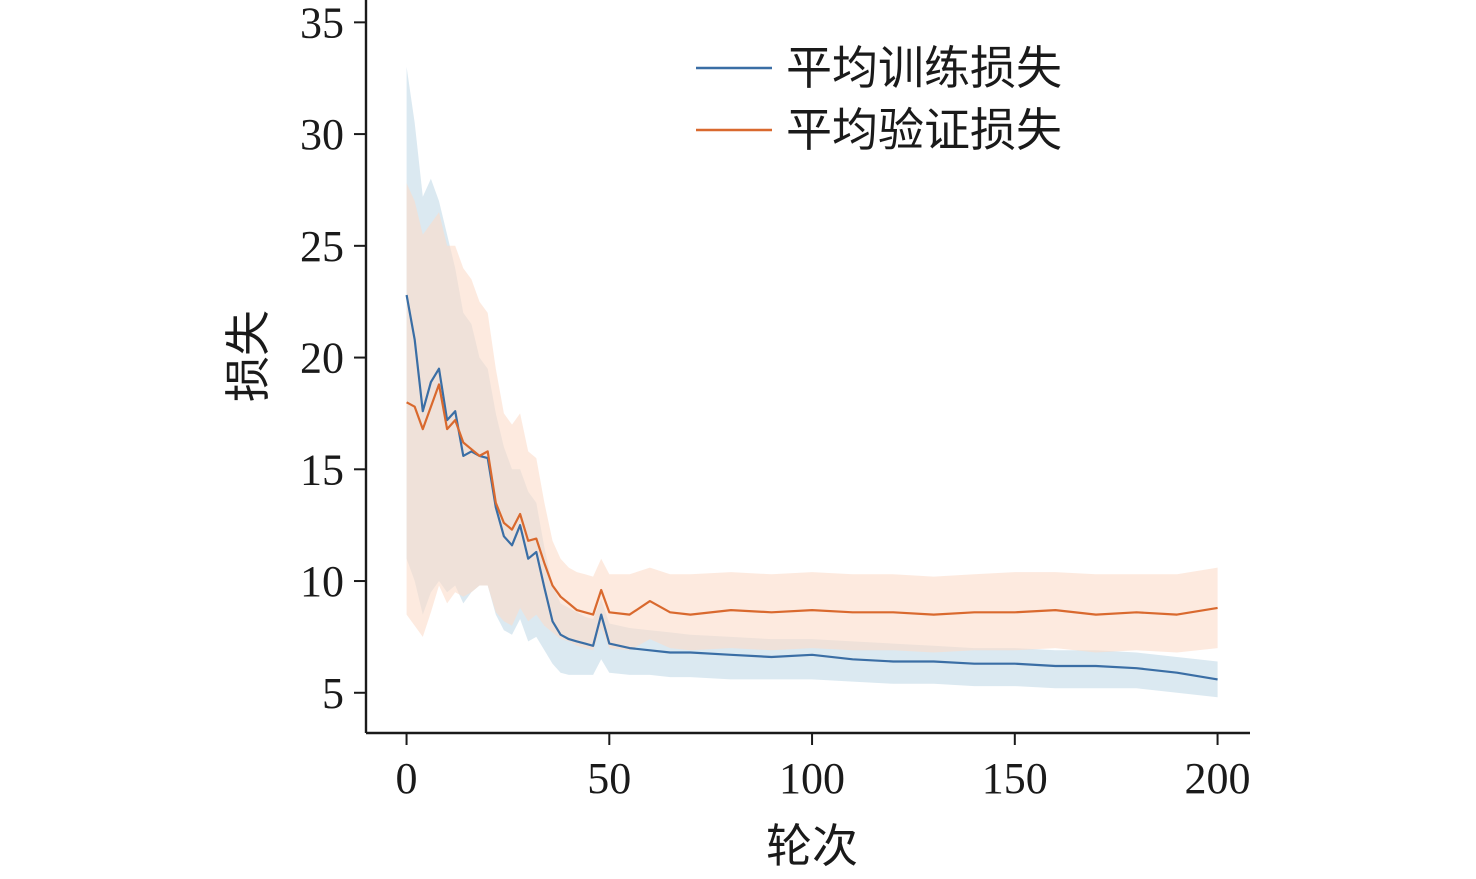 This screenshot has height=879, width=1476. What do you see at coordinates (333, 693) in the screenshot?
I see `y-tick-label: 5` at bounding box center [333, 693].